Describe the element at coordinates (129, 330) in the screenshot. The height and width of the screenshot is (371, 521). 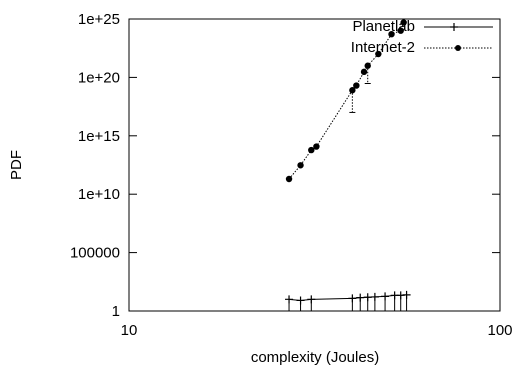
I see `x-tick-label: 10` at that location.